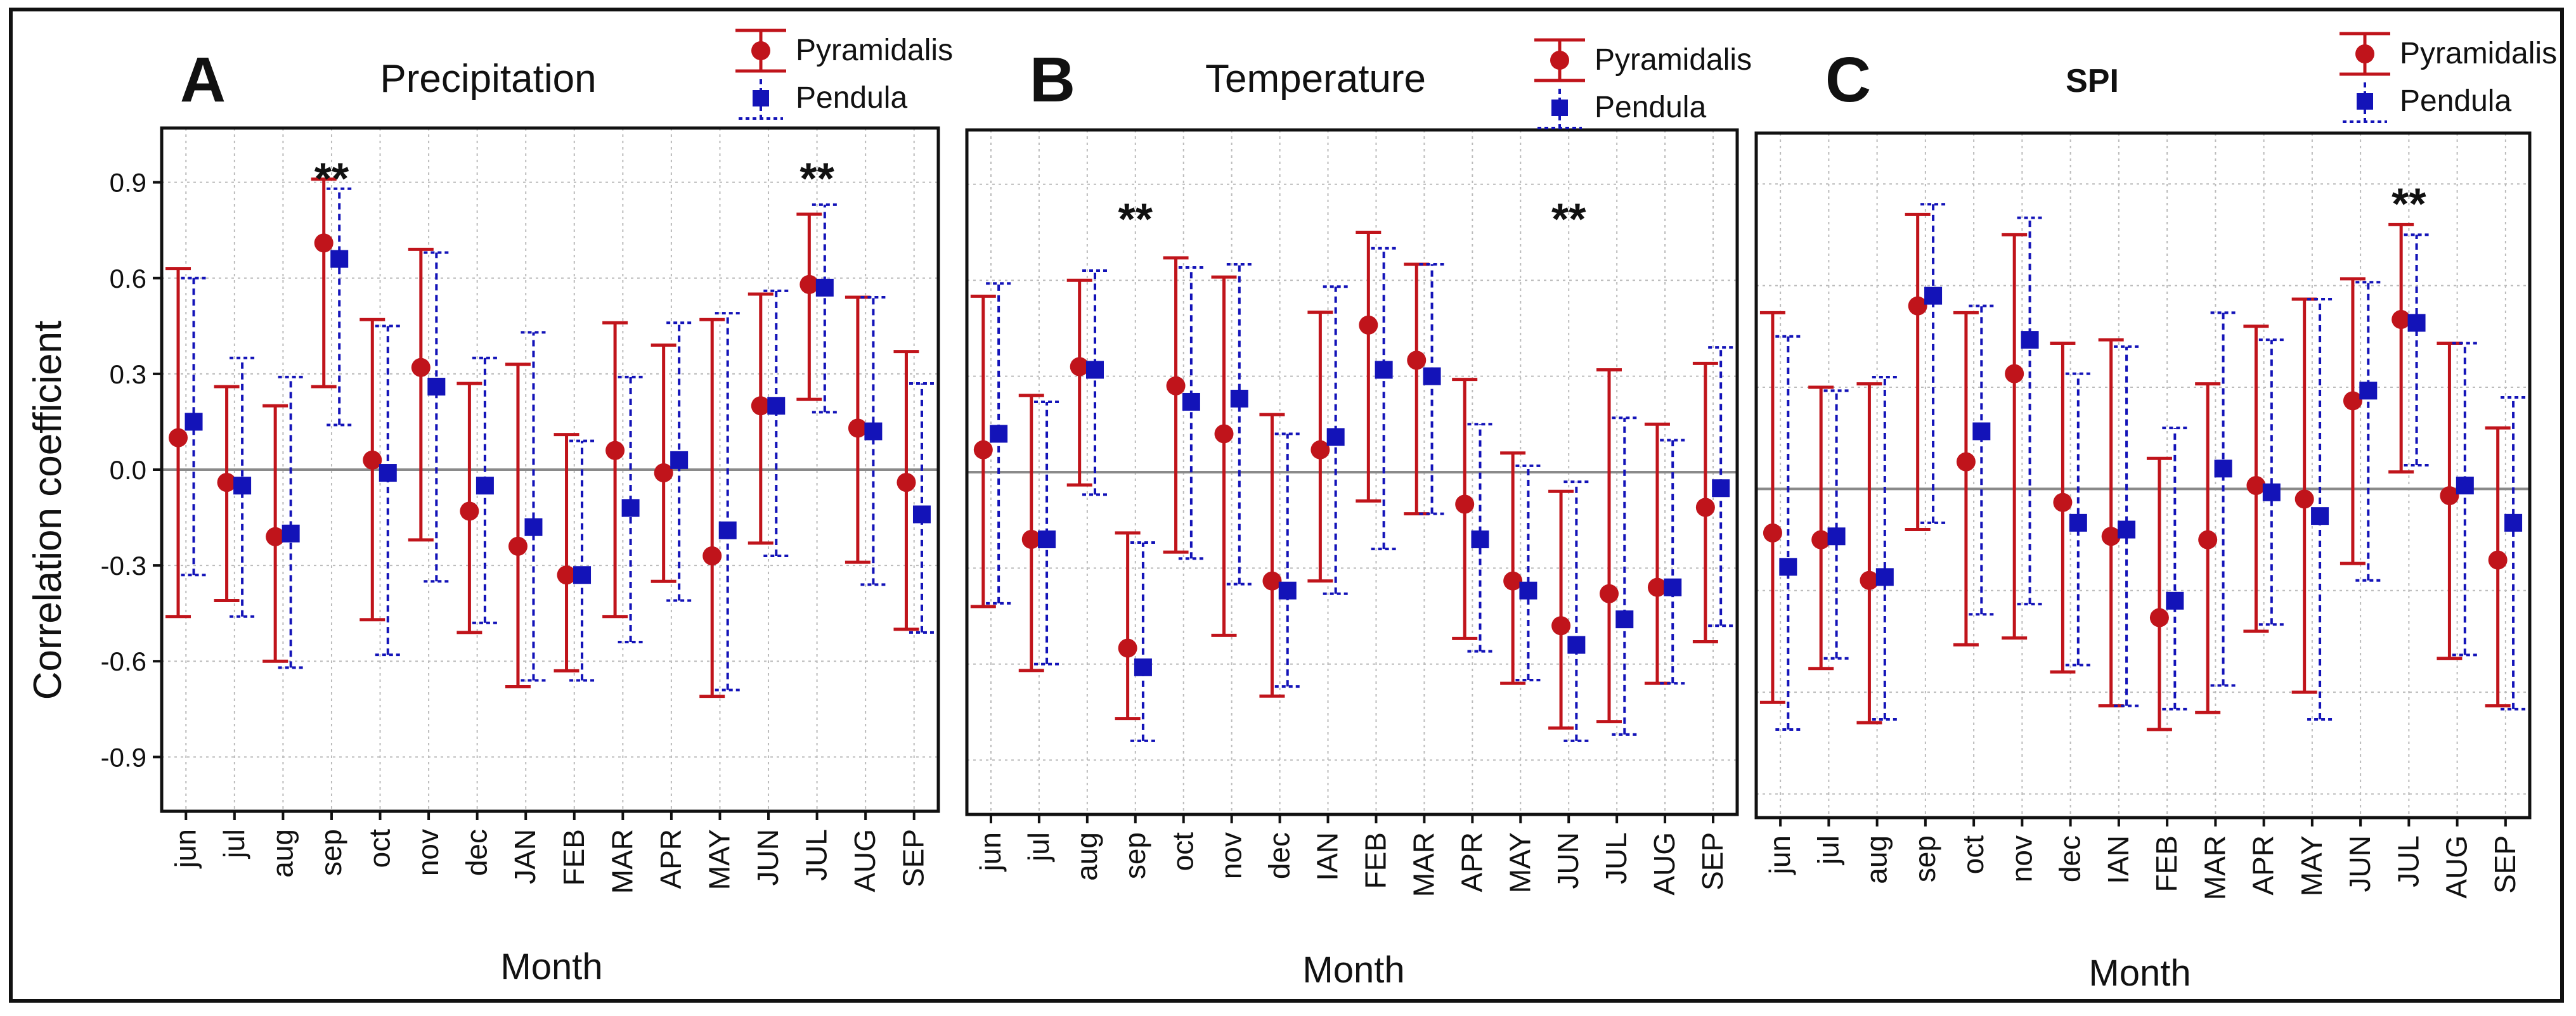  What do you see at coordinates (123, 661) in the screenshot?
I see `y-tick-label: -0.6` at bounding box center [123, 661].